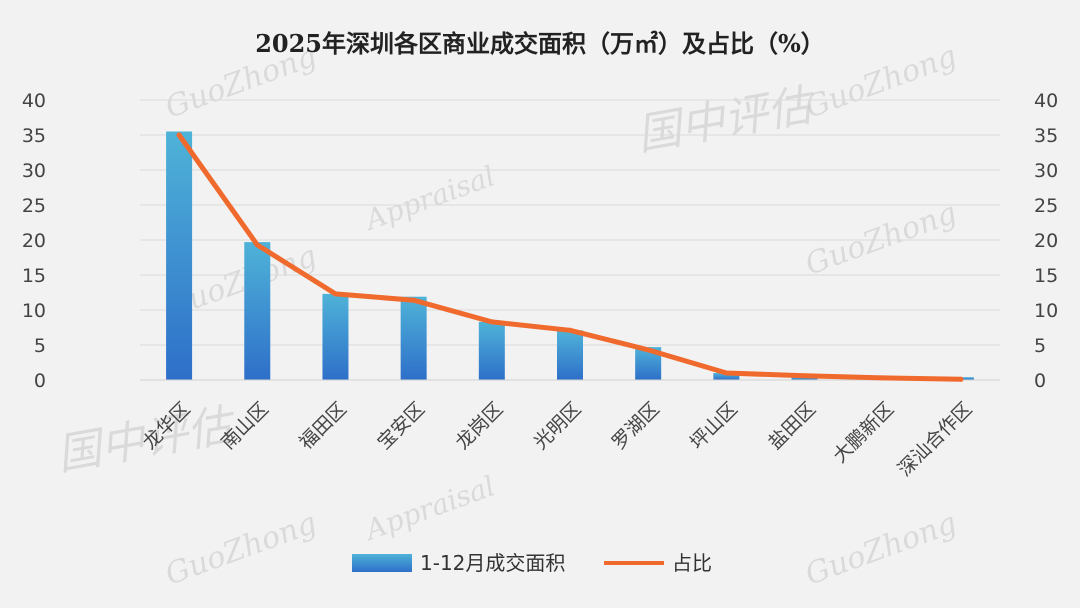 This screenshot has width=1080, height=608. Describe the element at coordinates (1046, 206) in the screenshot. I see `y-right-tick-label: 25` at that location.